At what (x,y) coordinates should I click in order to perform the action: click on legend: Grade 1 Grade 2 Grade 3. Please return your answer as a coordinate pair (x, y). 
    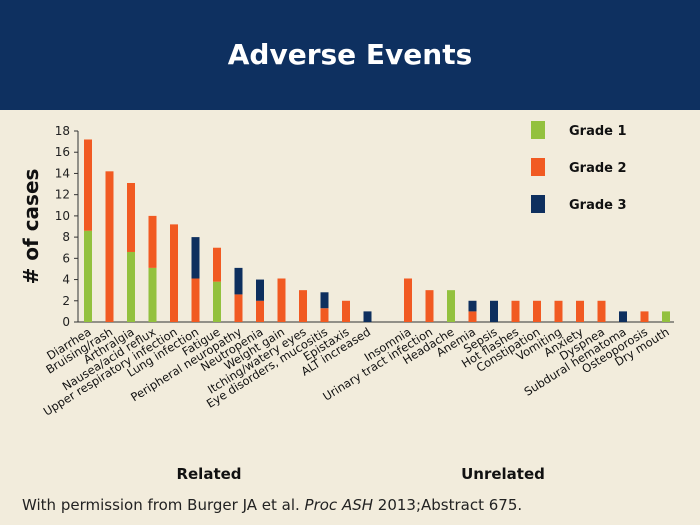
    Looking at the image, I should click on (579, 167).